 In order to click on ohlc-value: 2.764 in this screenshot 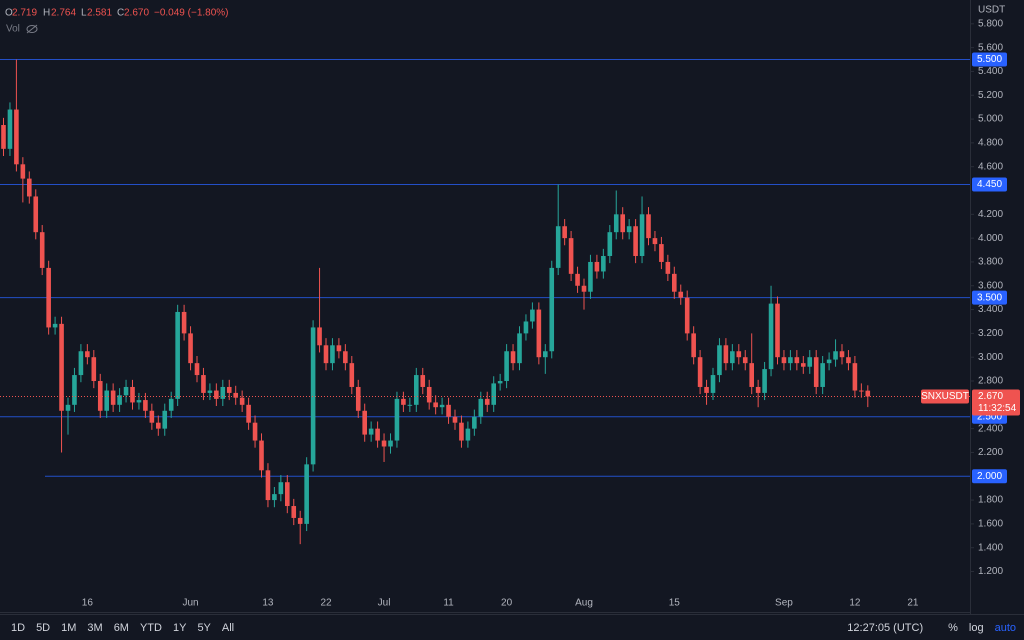, I will do `click(63, 13)`.